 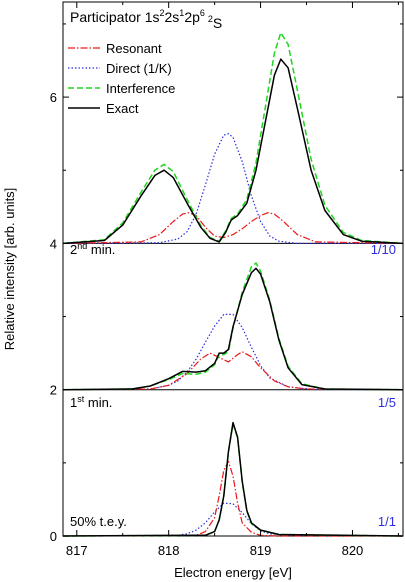 What do you see at coordinates (121, 78) in the screenshot?
I see `legend: Resonant Direct (1/K) Interference Exact` at bounding box center [121, 78].